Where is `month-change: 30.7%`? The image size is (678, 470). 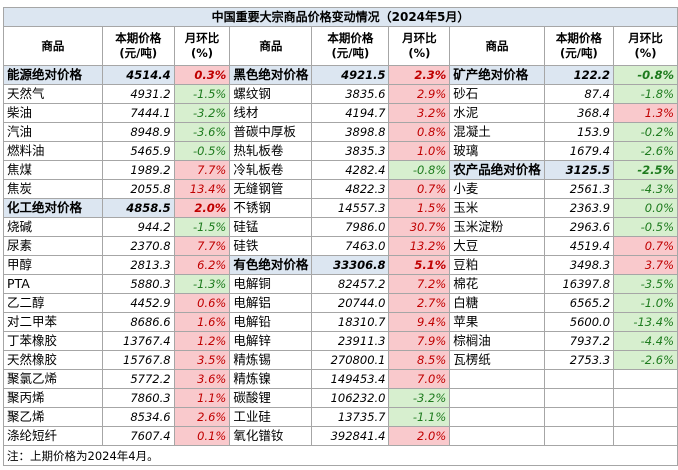
month-change: 30.7% is located at coordinates (419, 227).